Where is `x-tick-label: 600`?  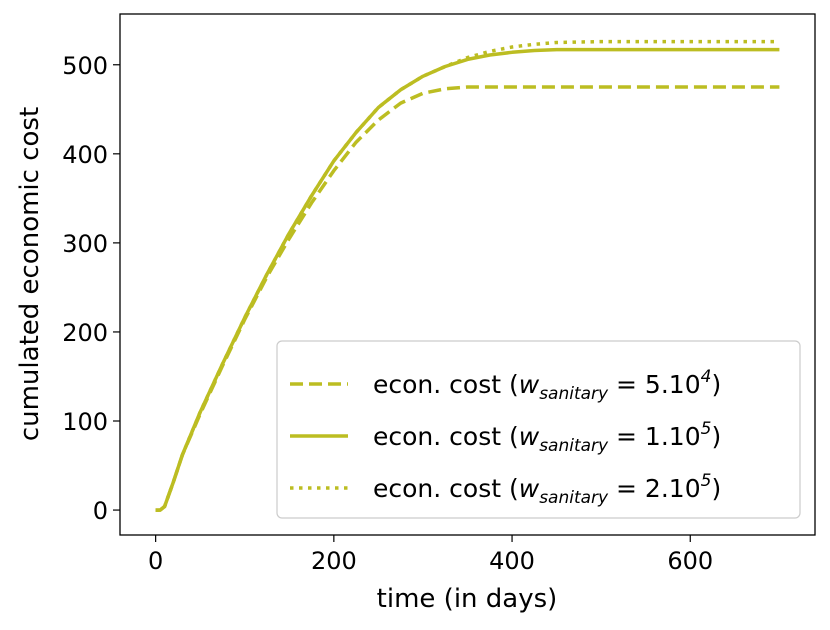 x-tick-label: 600 is located at coordinates (690, 561).